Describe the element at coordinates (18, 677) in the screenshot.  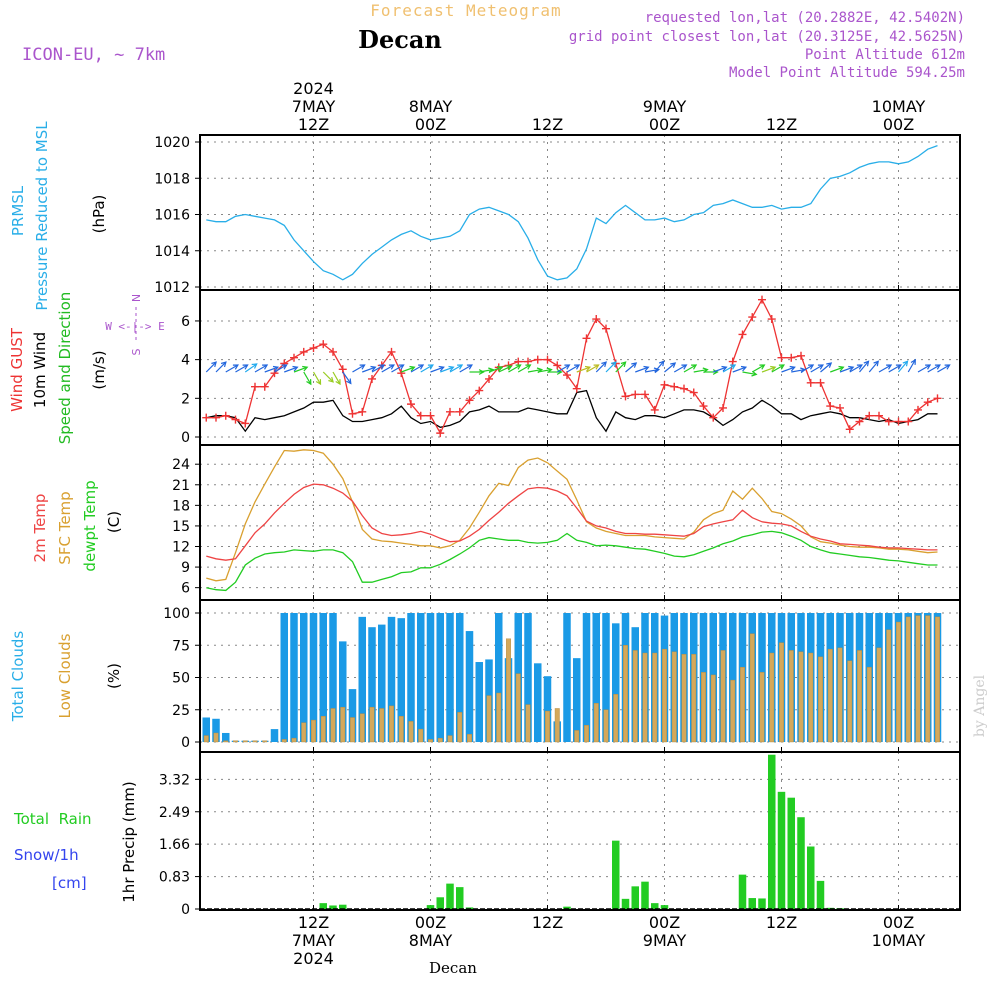
I see `clouds-label-total: Total Clouds` at that location.